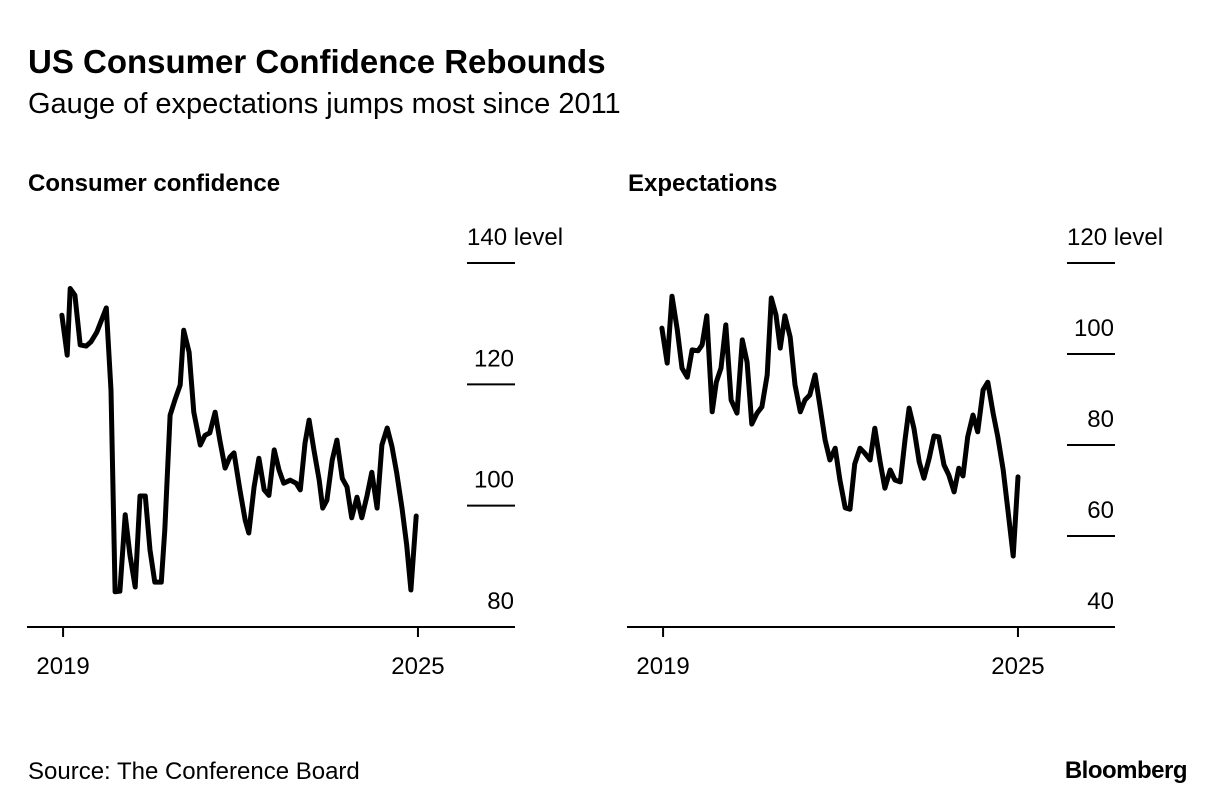  What do you see at coordinates (1126, 770) in the screenshot?
I see `brand: Bloomberg` at bounding box center [1126, 770].